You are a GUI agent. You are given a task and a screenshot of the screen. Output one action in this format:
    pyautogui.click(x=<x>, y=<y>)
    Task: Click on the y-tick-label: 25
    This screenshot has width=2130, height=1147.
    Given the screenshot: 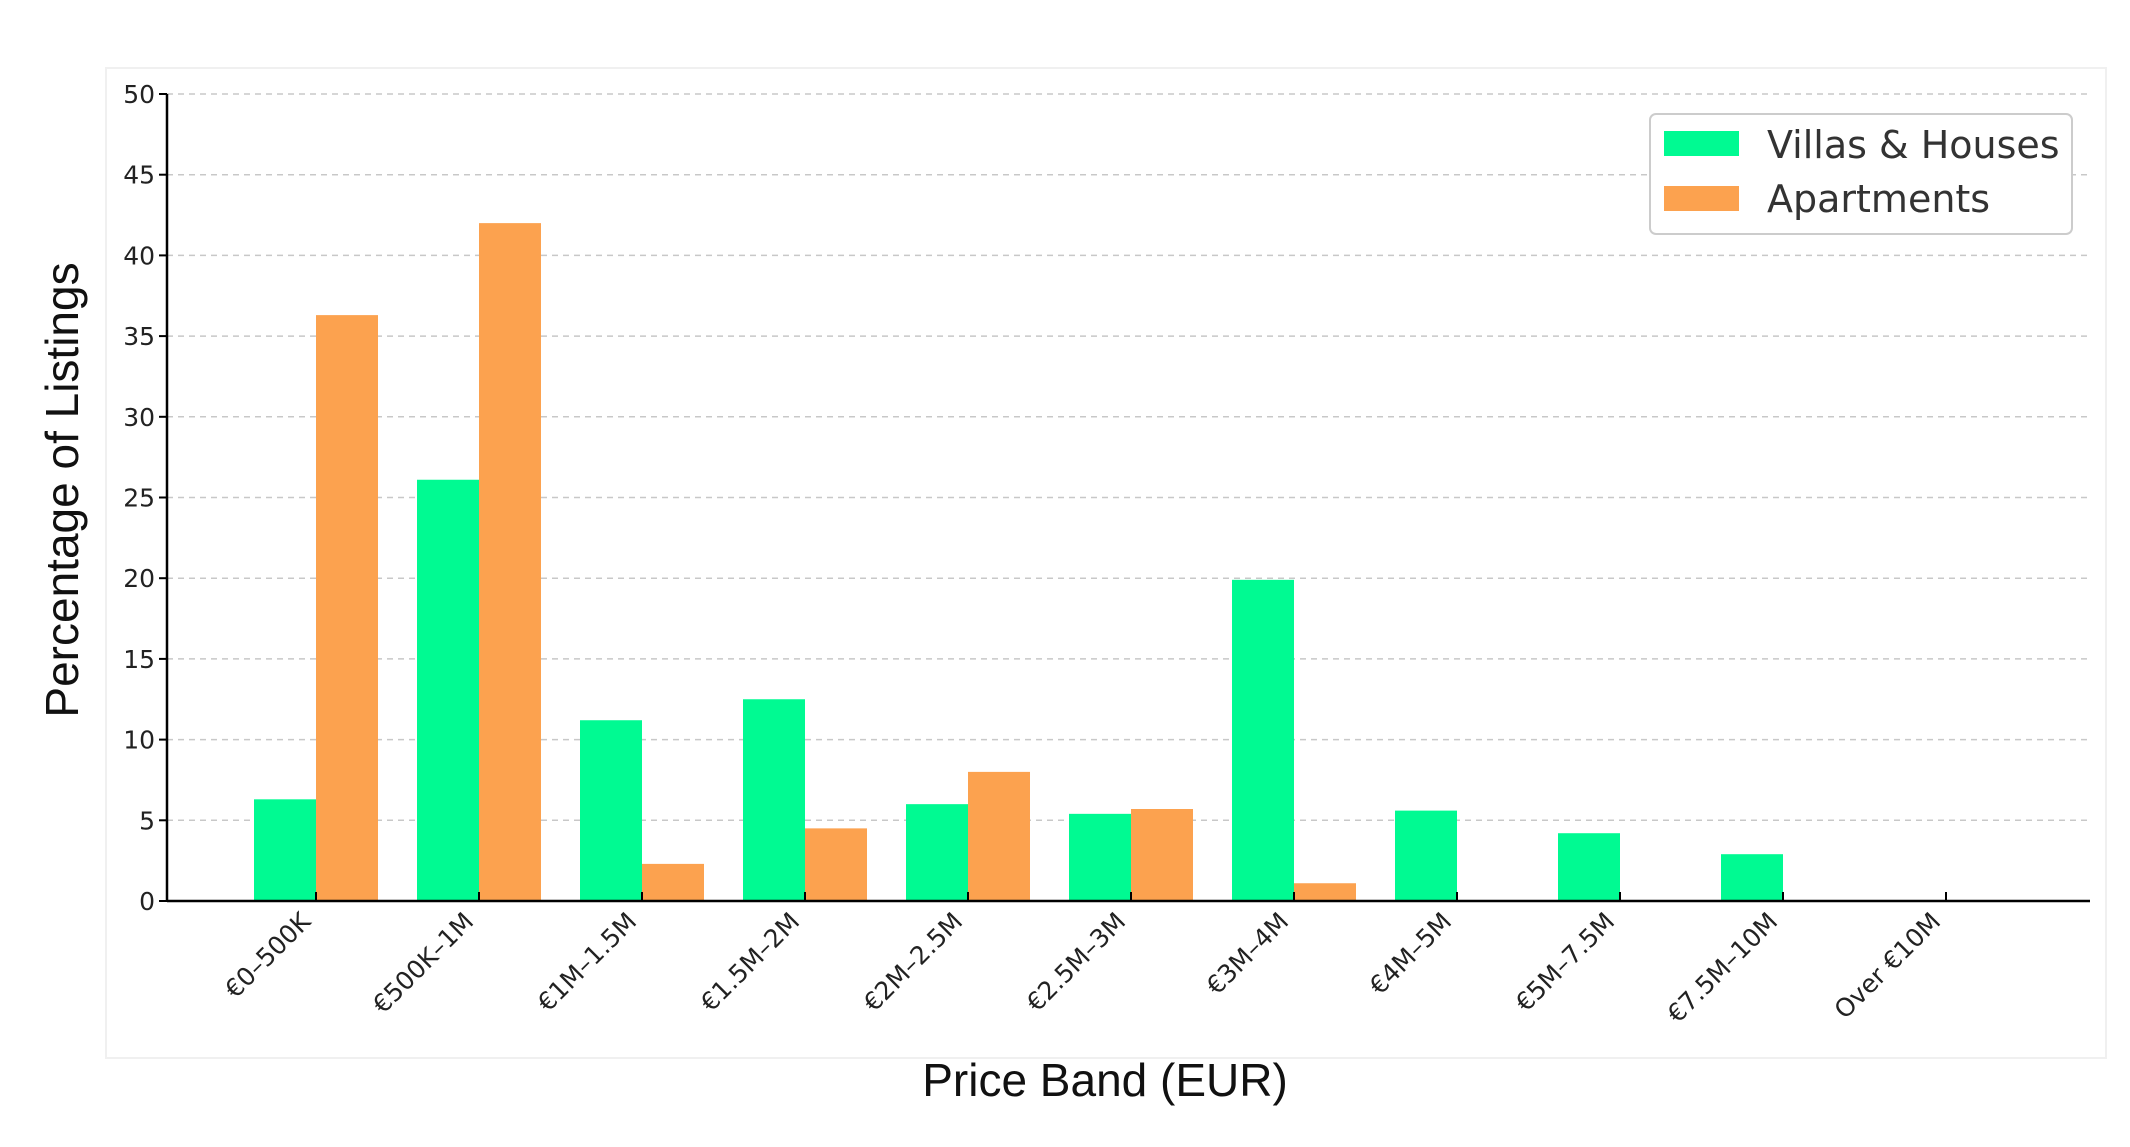 What is the action you would take?
    pyautogui.click(x=139, y=498)
    